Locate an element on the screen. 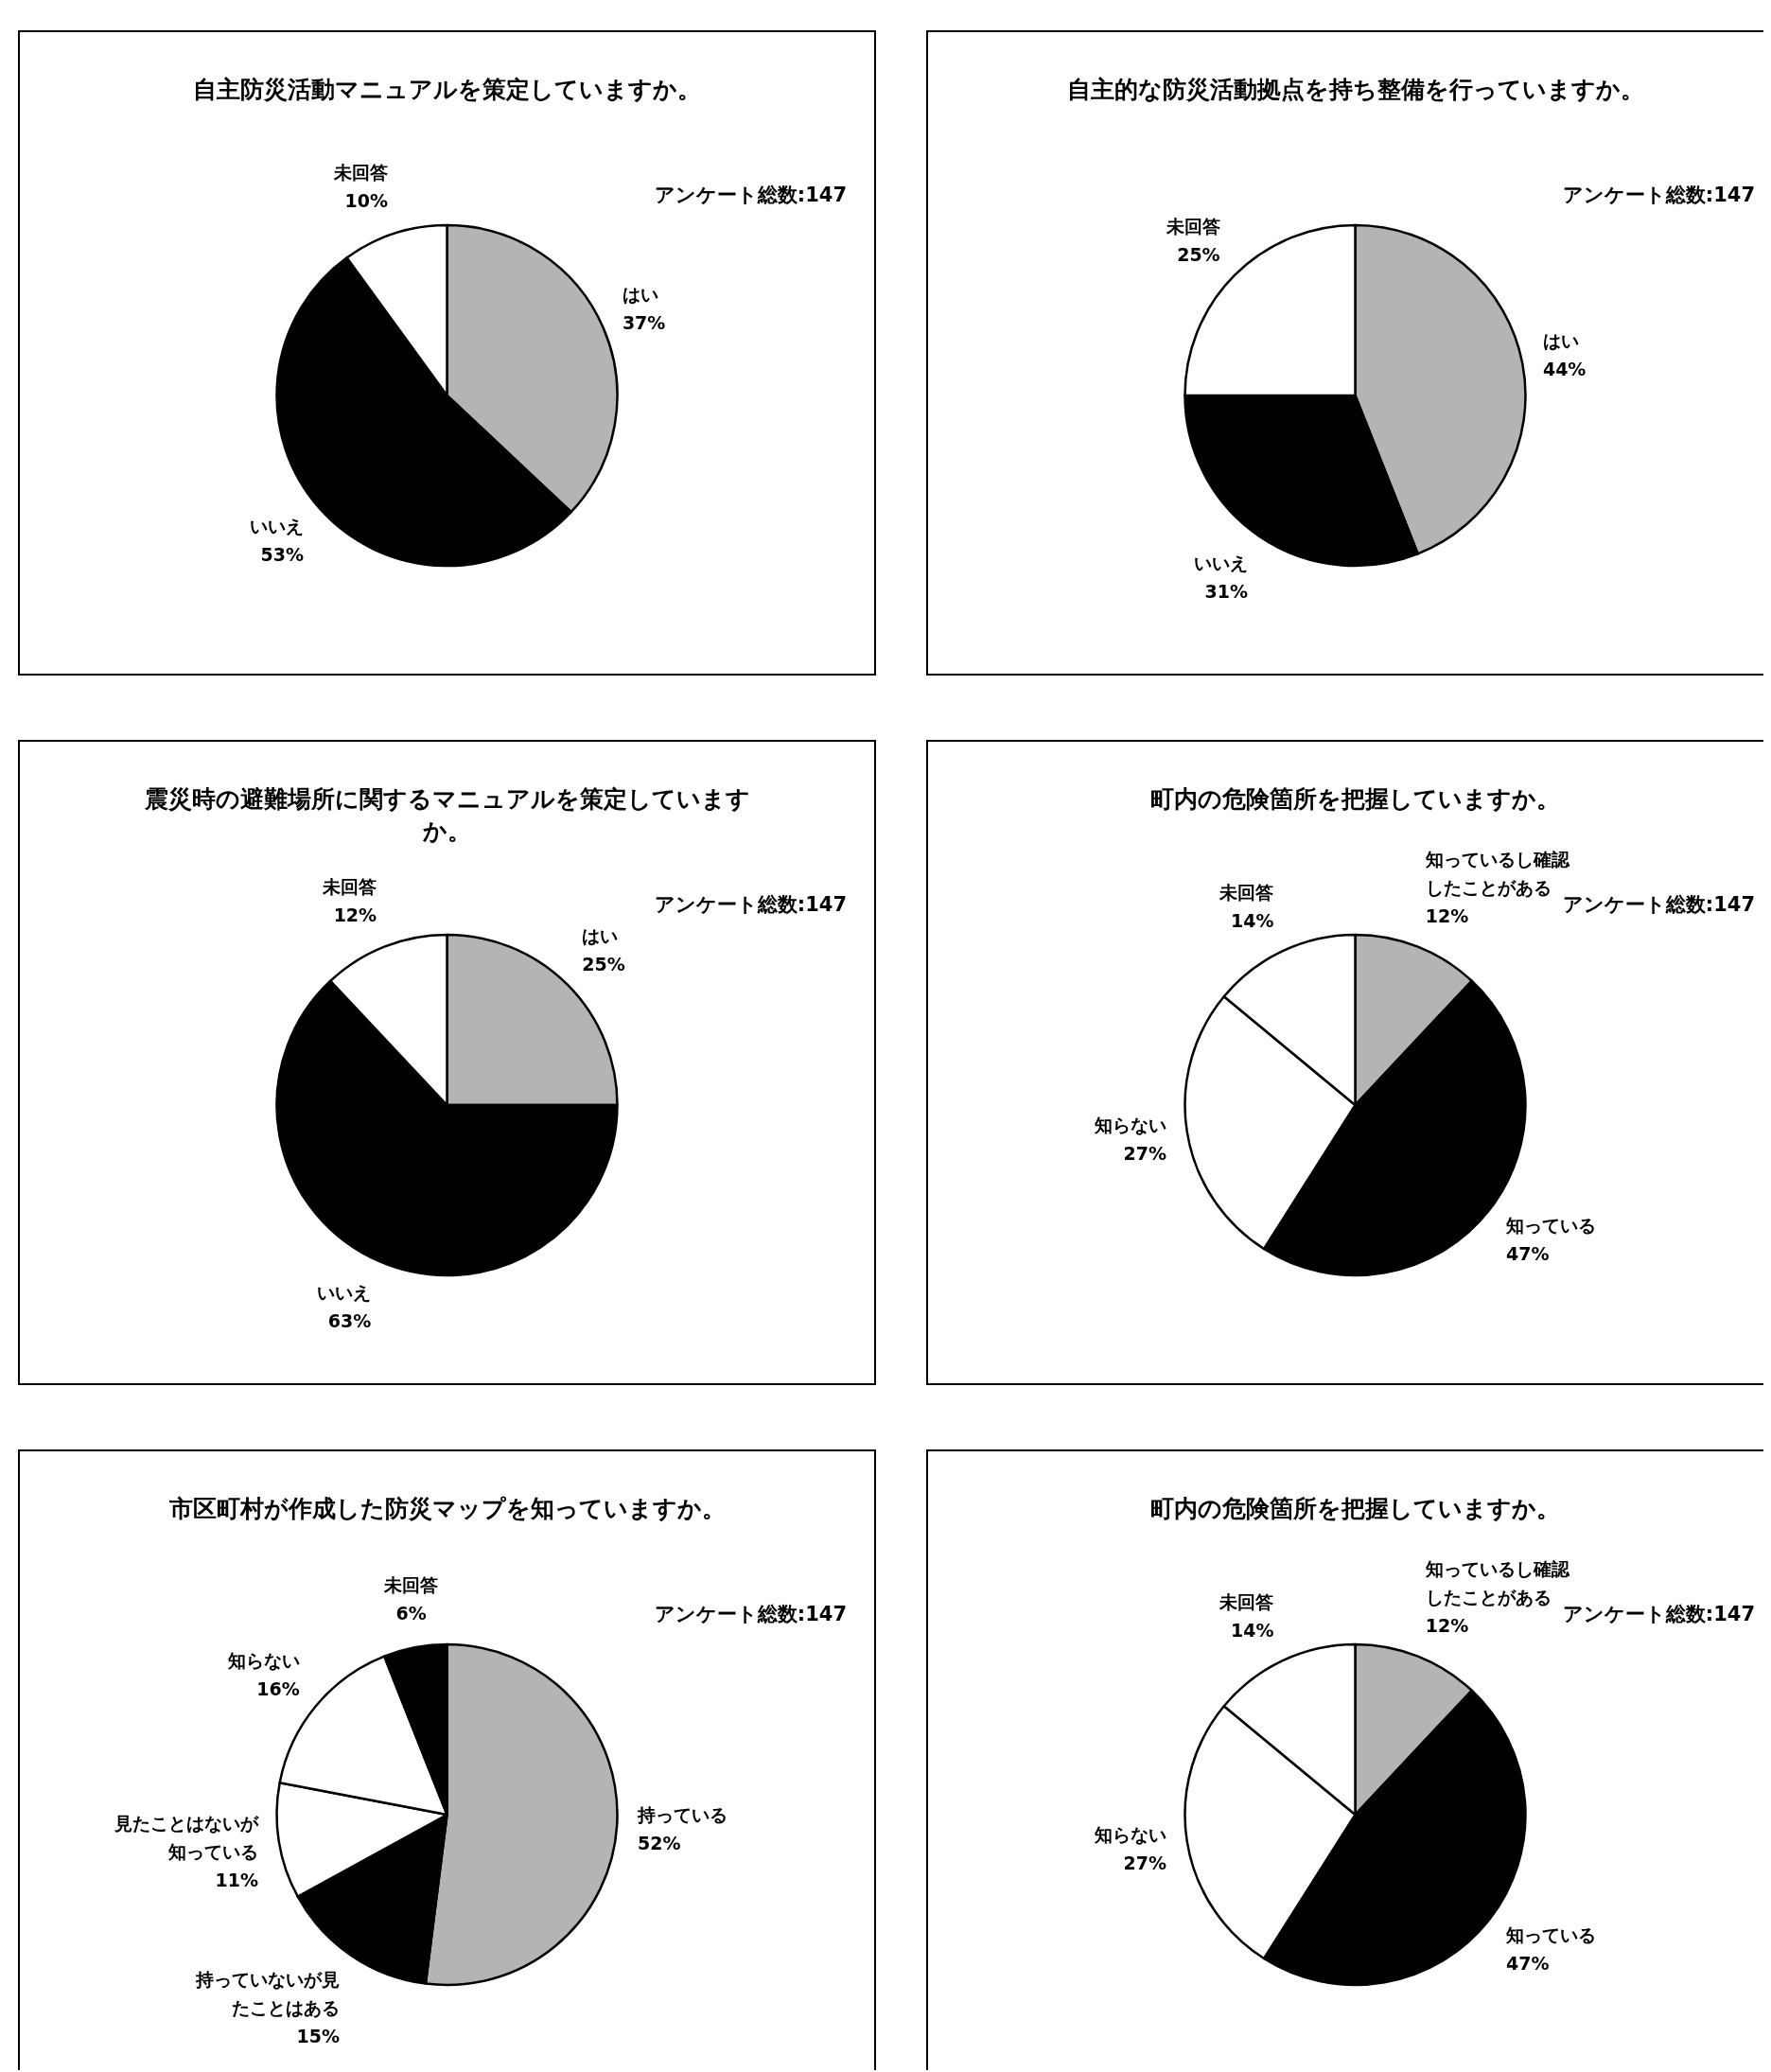 The image size is (1771, 2072). data-label: 37% is located at coordinates (644, 322).